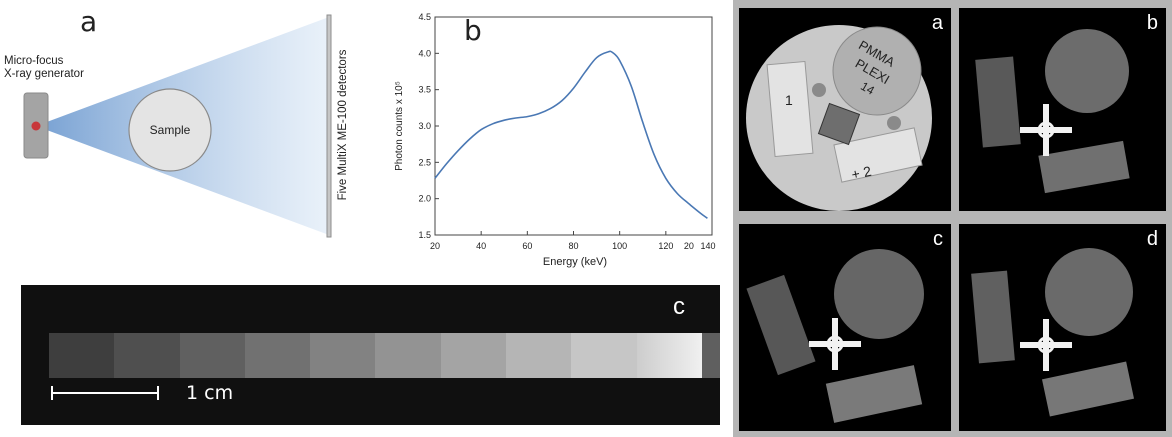  What do you see at coordinates (938, 239) in the screenshot?
I see `right-panel-c-letter: c` at bounding box center [938, 239].